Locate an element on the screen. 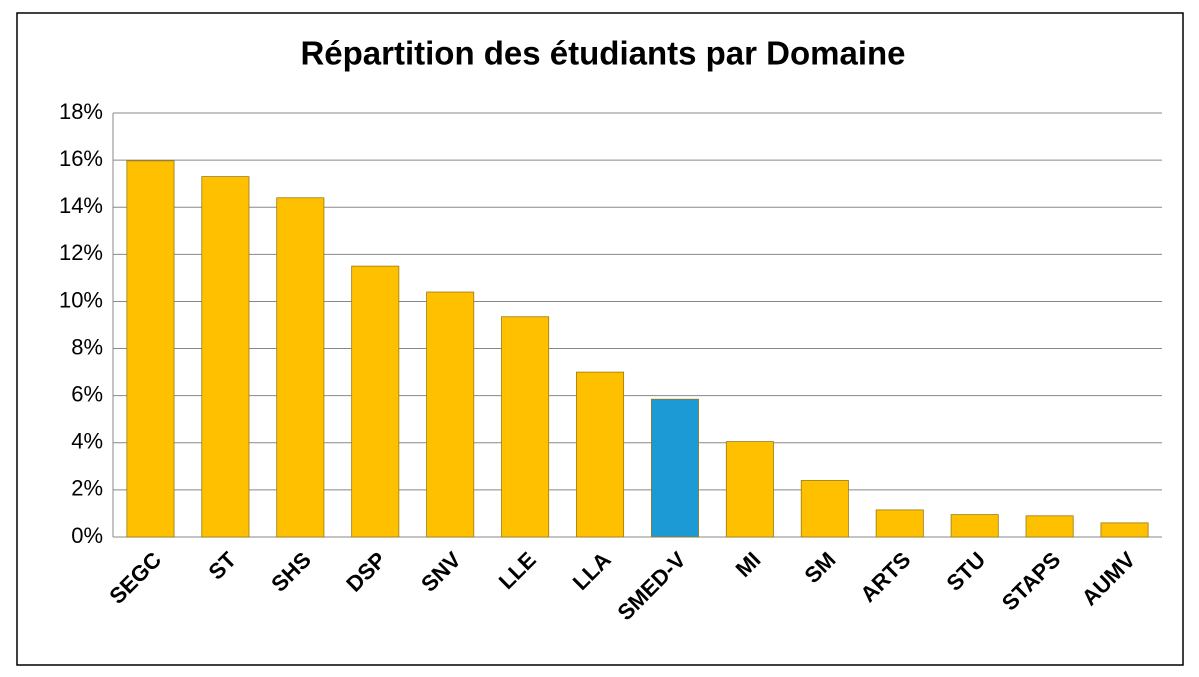 The image size is (1199, 677). y-tick-label: 10% is located at coordinates (81, 299).